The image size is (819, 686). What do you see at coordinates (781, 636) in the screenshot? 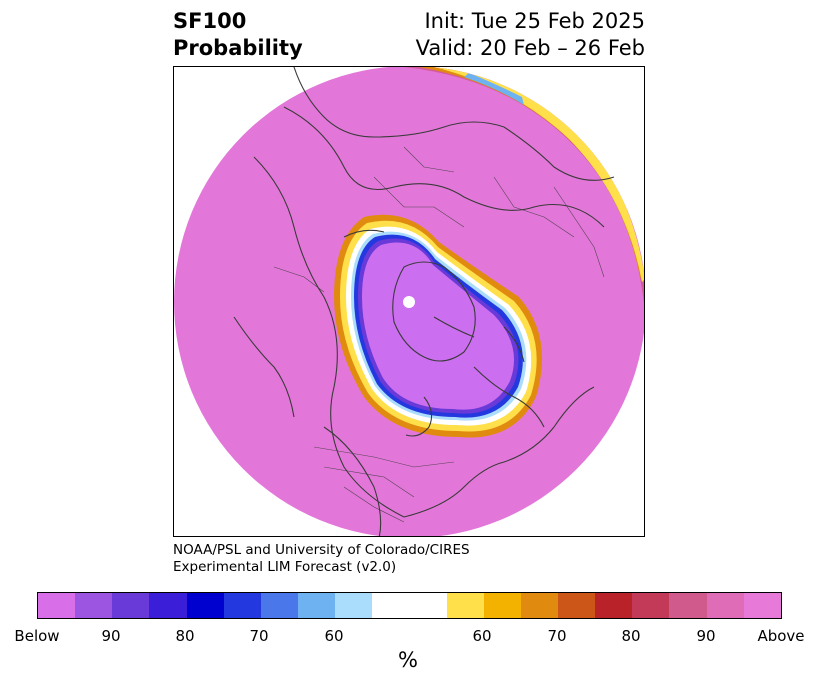
I see `colorbar-tick-label: Above` at bounding box center [781, 636].